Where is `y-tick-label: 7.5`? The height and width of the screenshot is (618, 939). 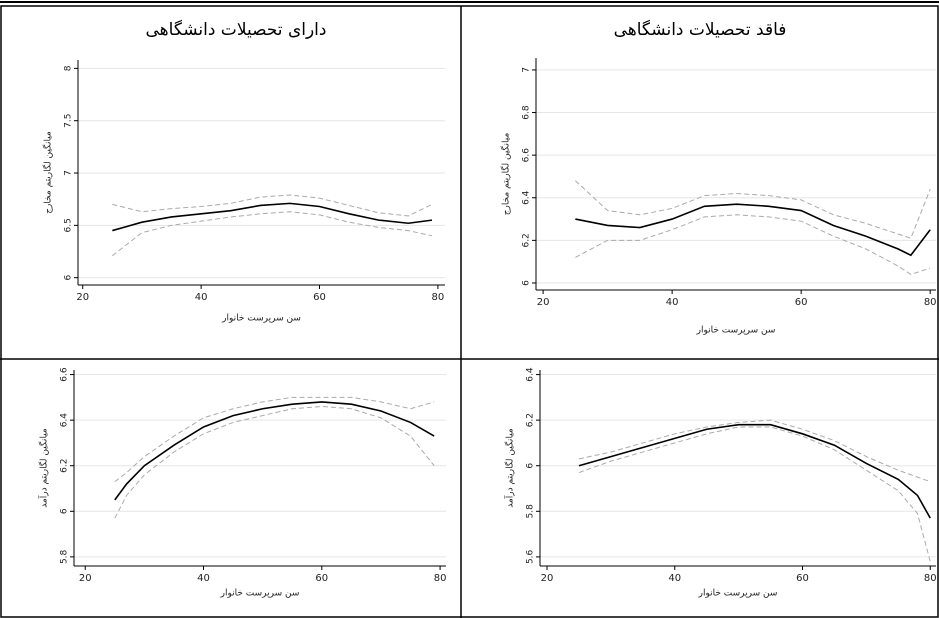 y-tick-label: 7.5 is located at coordinates (69, 121).